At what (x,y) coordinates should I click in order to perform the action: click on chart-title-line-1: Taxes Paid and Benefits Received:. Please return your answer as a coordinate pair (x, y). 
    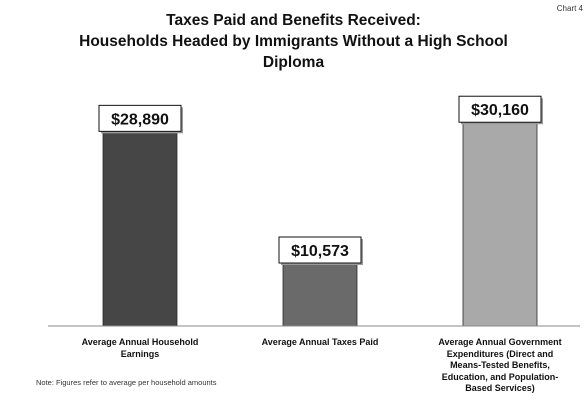
    Looking at the image, I should click on (293, 20).